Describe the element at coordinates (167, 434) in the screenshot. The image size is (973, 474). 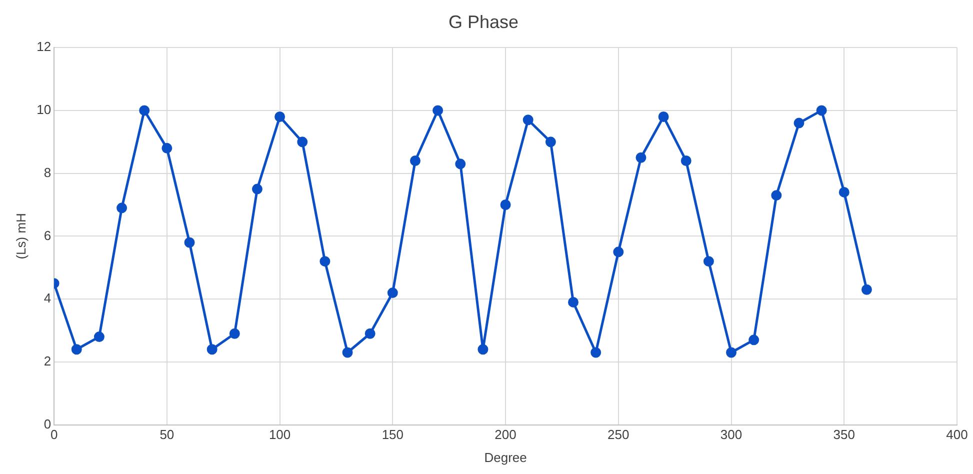
I see `x-tick-label: 50` at that location.